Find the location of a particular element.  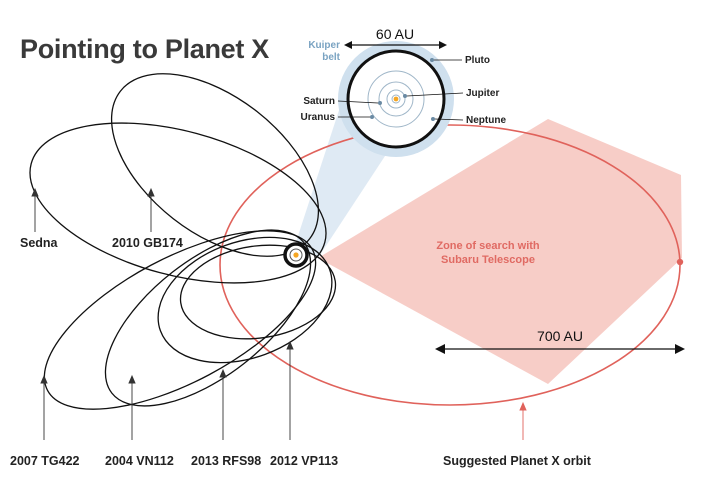

search-zone-label-line2: Subaru Telescope is located at coordinates (488, 260).